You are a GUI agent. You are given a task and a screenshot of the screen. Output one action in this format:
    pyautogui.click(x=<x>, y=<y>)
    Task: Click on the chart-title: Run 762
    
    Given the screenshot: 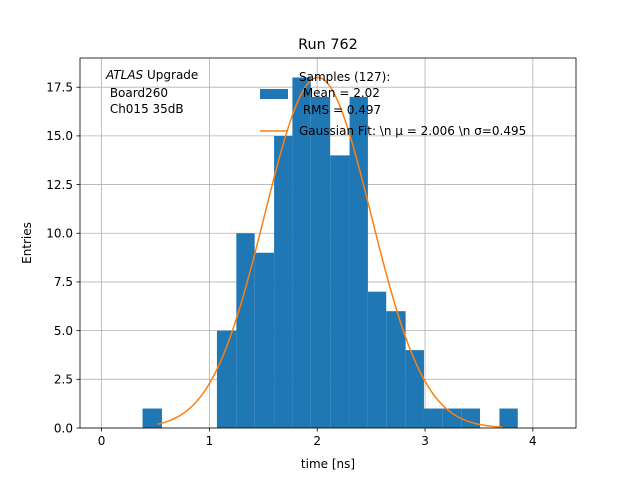 What is the action you would take?
    pyautogui.click(x=328, y=45)
    